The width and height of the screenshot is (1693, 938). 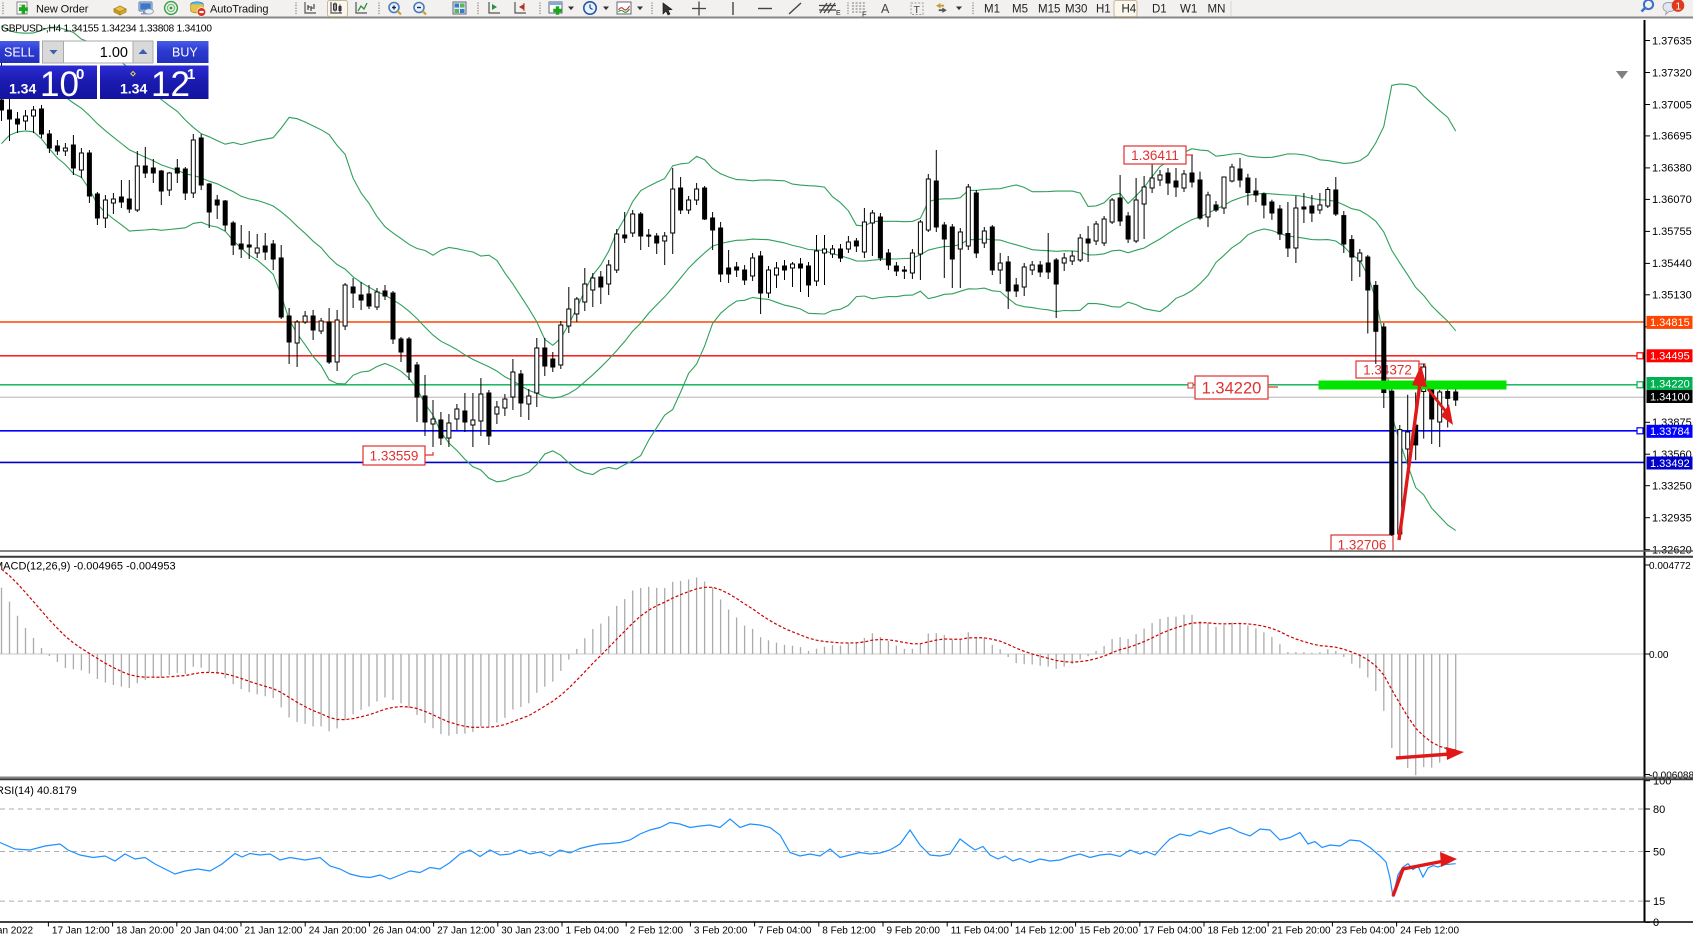 I want to click on svg-text: 11 Feb 04:00, so click(x=980, y=931).